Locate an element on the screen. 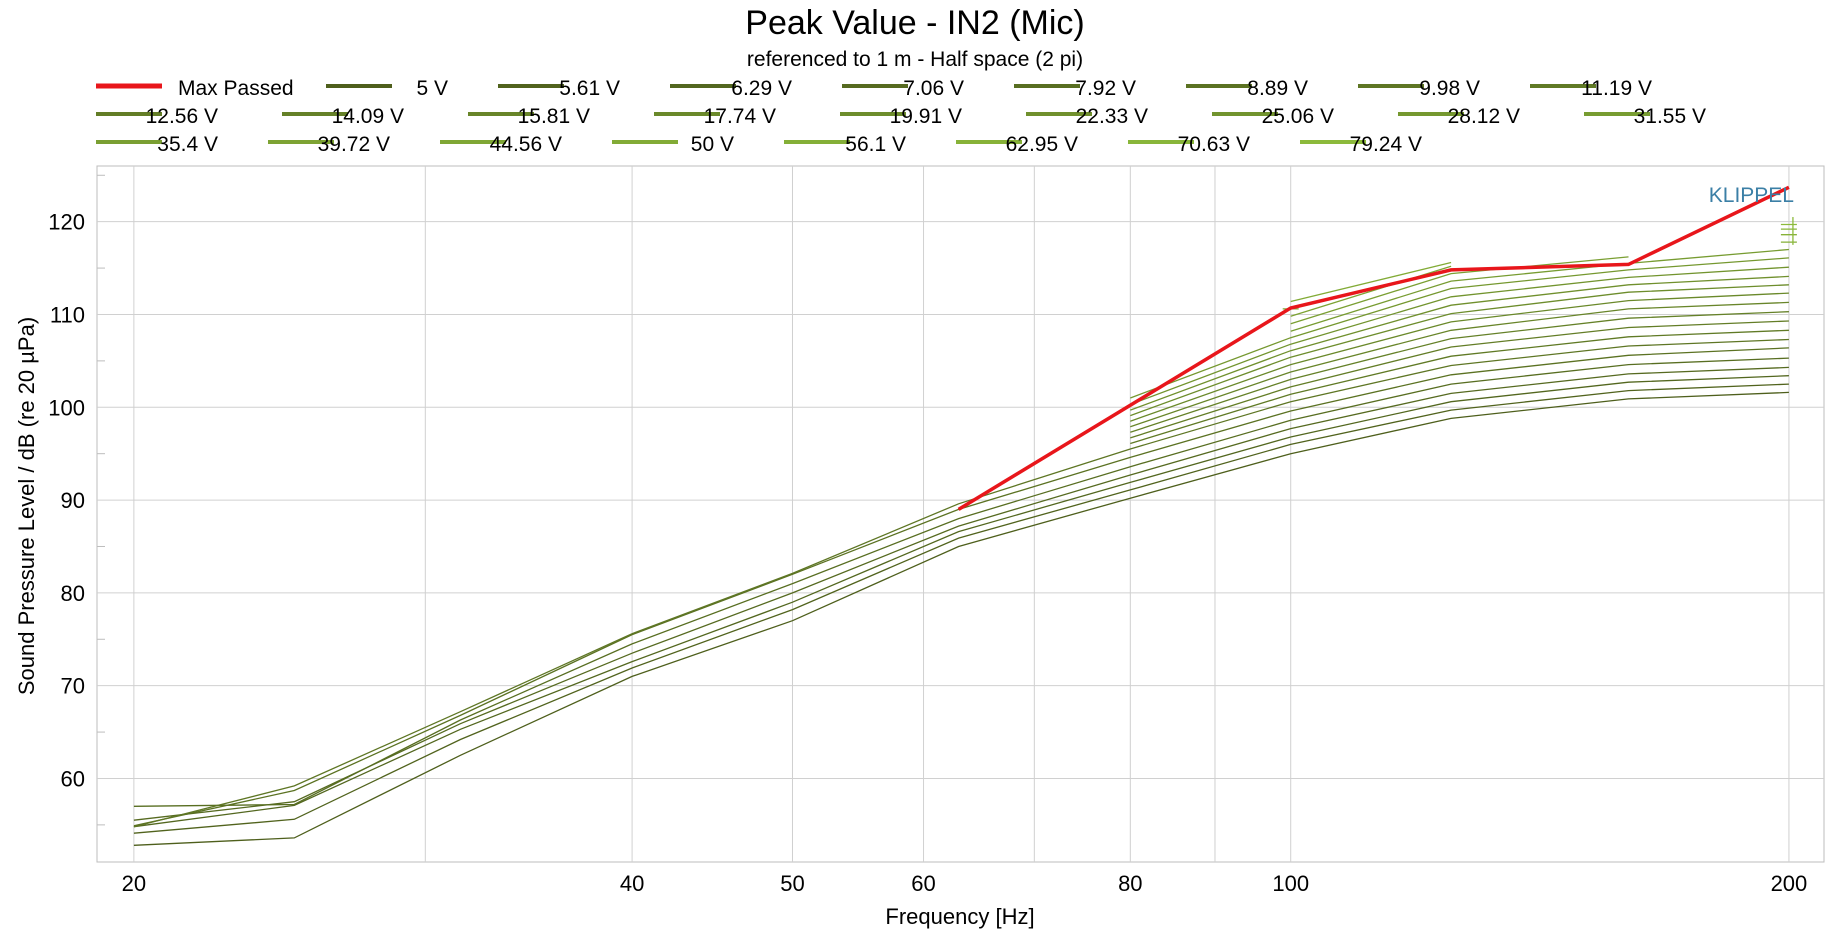 This screenshot has height=931, width=1830. legend-label: 8.89 V is located at coordinates (1277, 88).